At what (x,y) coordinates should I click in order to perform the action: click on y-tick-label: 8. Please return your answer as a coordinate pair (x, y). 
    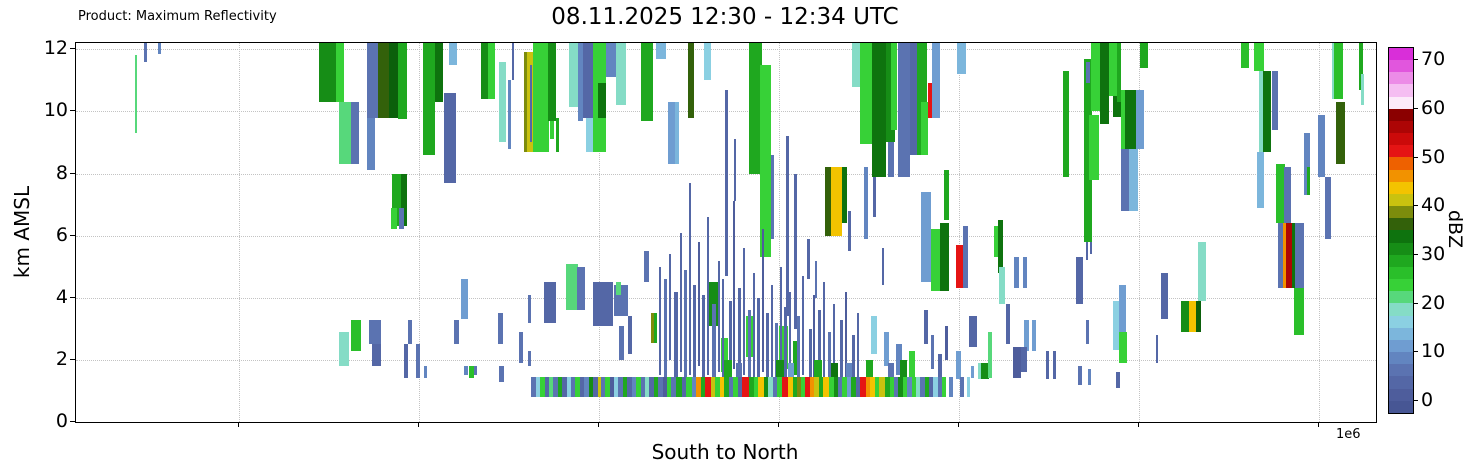
    Looking at the image, I should click on (61, 172).